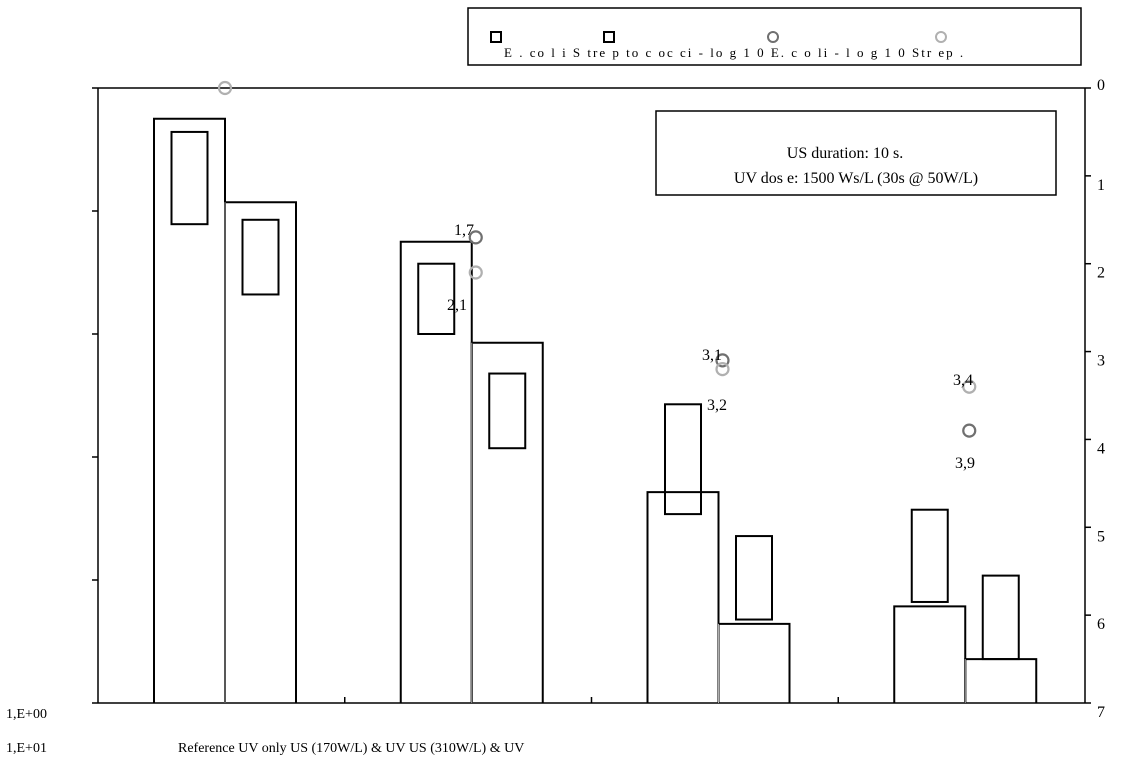 The height and width of the screenshot is (762, 1124). Describe the element at coordinates (1095, 399) in the screenshot. I see `right-axis-ticks: 0 1 2 3 4 5 6 7` at that location.